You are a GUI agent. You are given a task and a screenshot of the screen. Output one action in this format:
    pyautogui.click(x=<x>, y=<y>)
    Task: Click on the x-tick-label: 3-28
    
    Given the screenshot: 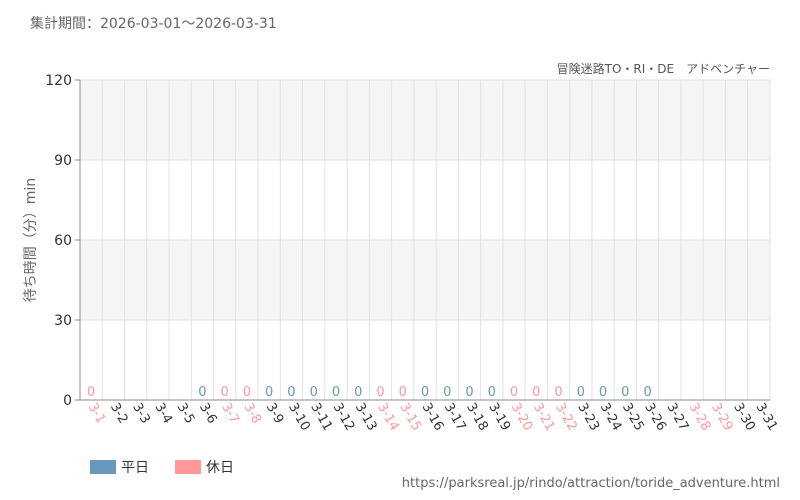 What is the action you would take?
    pyautogui.click(x=700, y=417)
    